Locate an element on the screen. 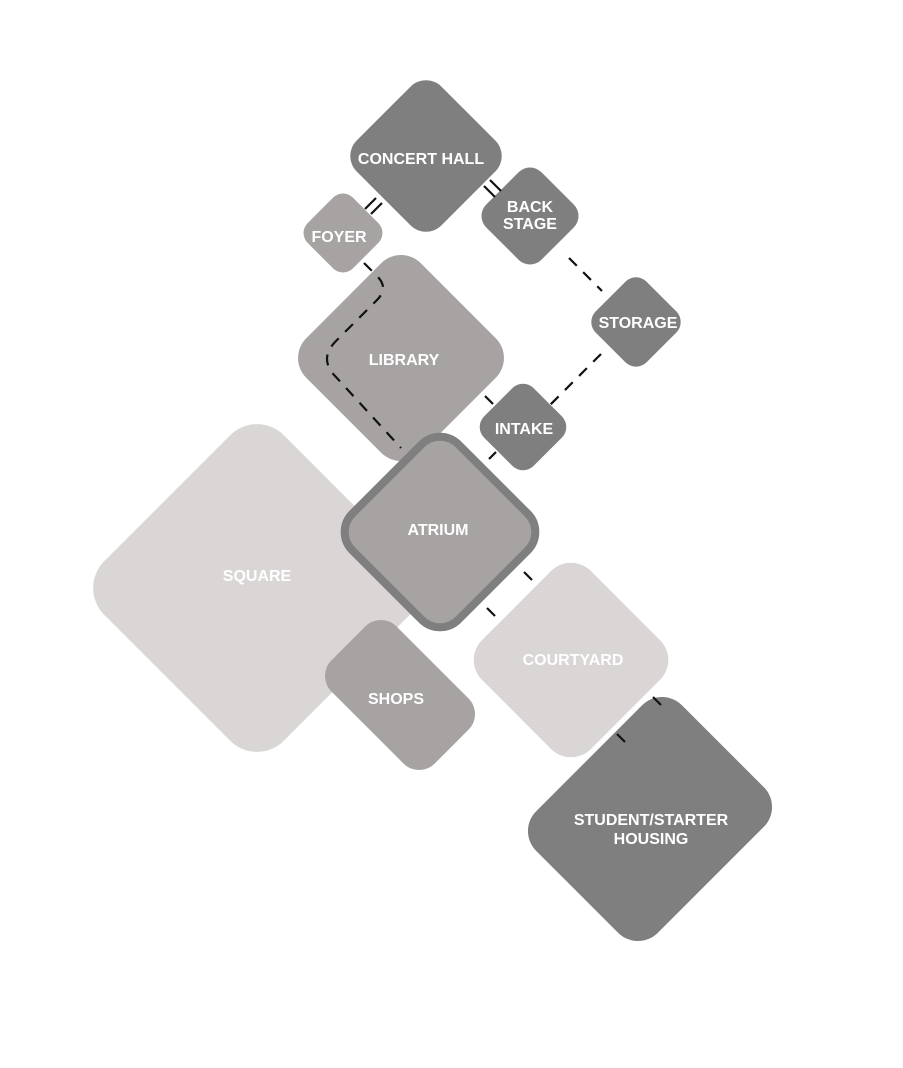 This screenshot has height=1068, width=903. label-housing-line1: STUDENT/STARTER is located at coordinates (651, 820).